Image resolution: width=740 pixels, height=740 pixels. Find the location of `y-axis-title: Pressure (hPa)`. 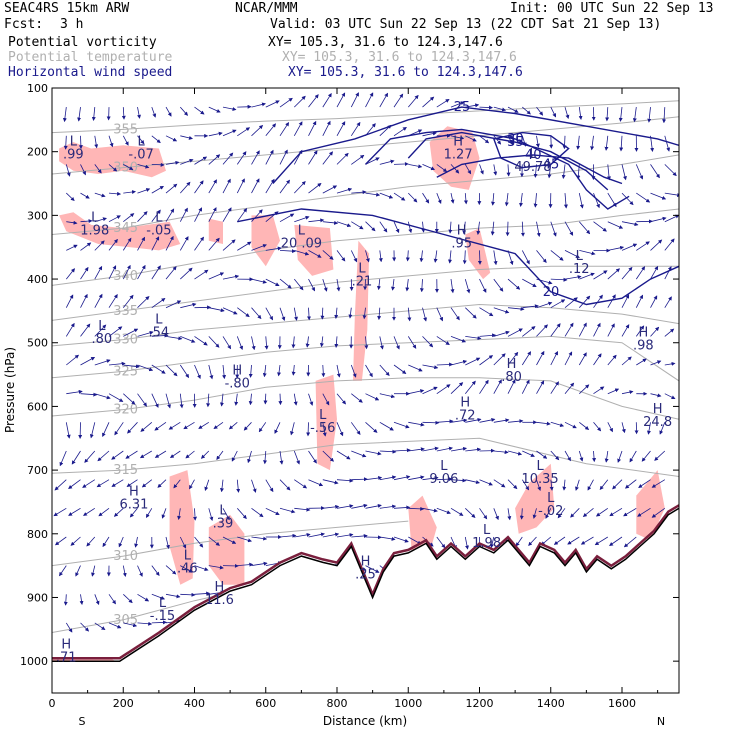

y-axis-title: Pressure (hPa) is located at coordinates (10, 390).